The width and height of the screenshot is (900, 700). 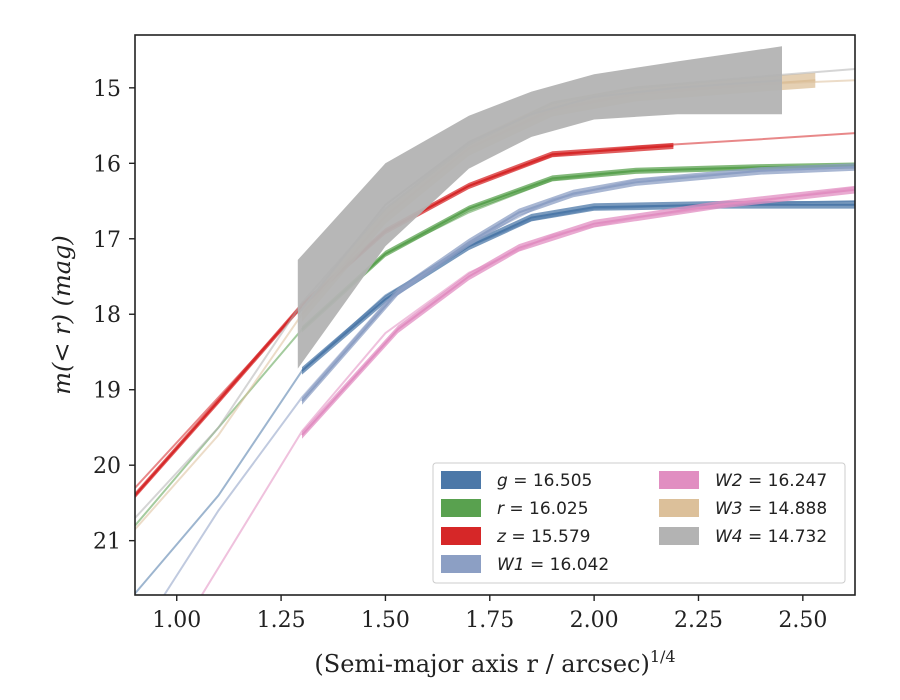 What do you see at coordinates (107, 542) in the screenshot?
I see `y-tick-label: 21` at bounding box center [107, 542].